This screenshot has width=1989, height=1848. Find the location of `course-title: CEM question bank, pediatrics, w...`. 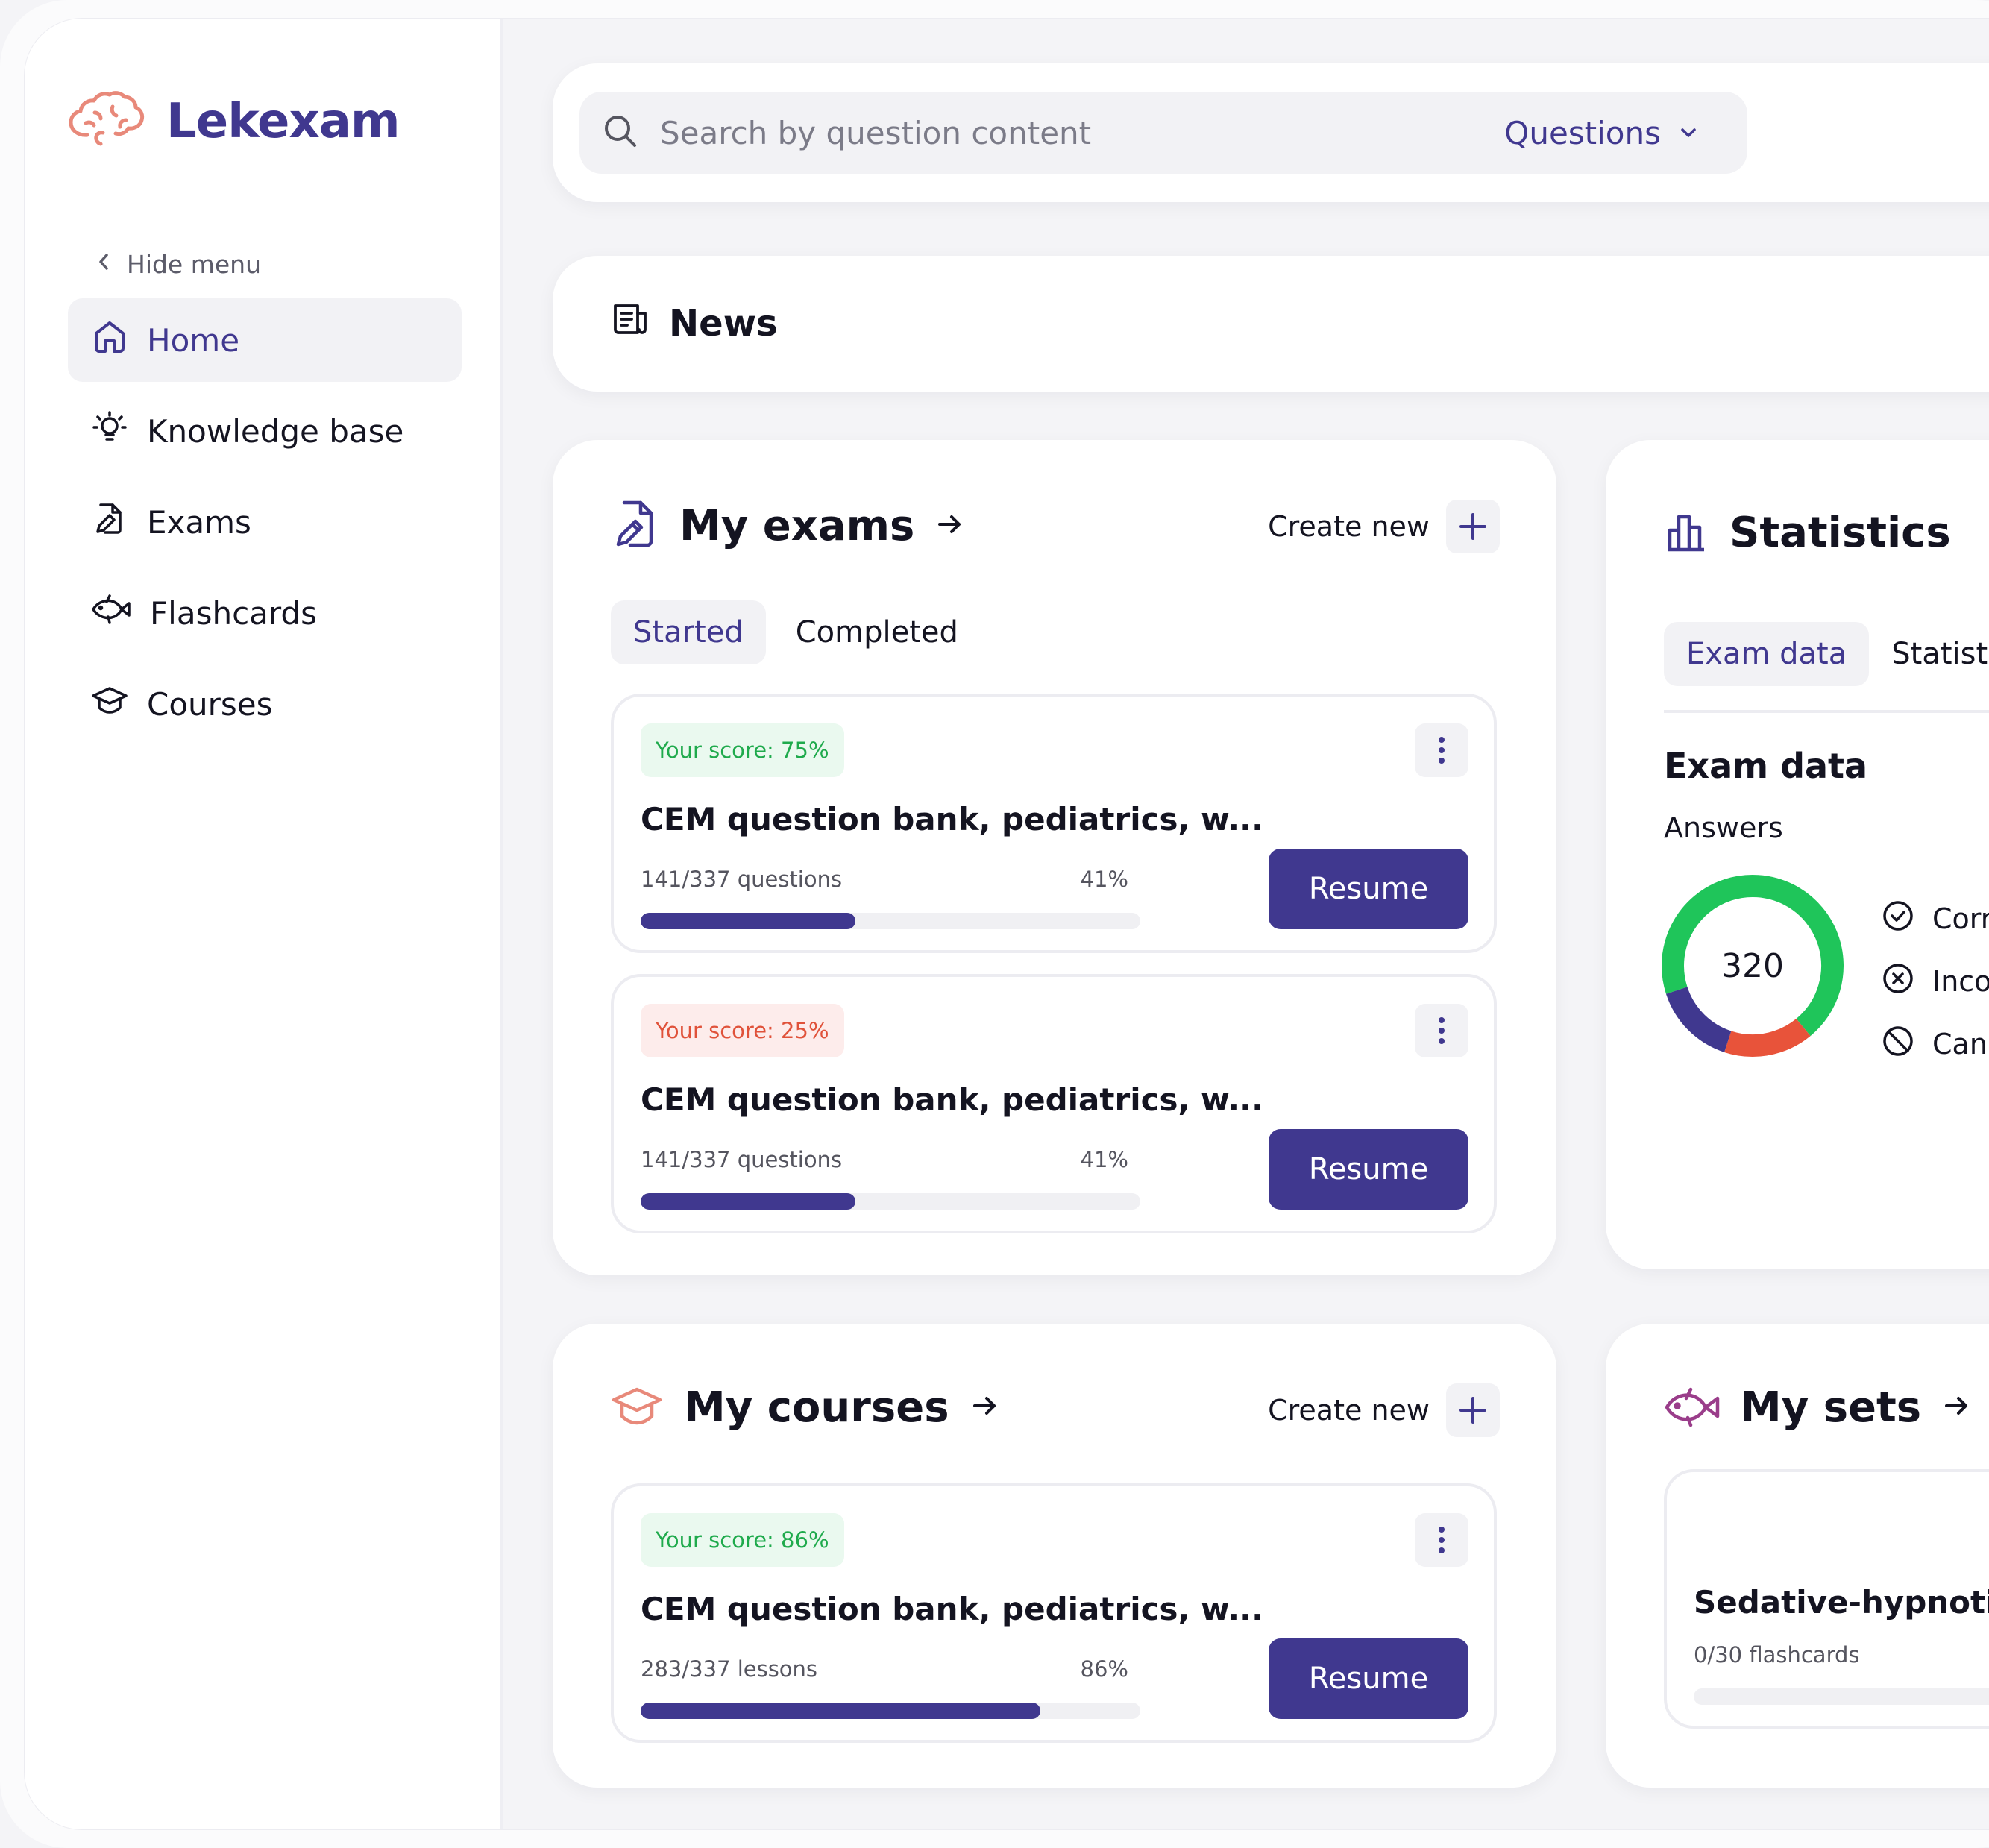

course-title: CEM question bank, pediatrics, w... is located at coordinates (952, 1609).